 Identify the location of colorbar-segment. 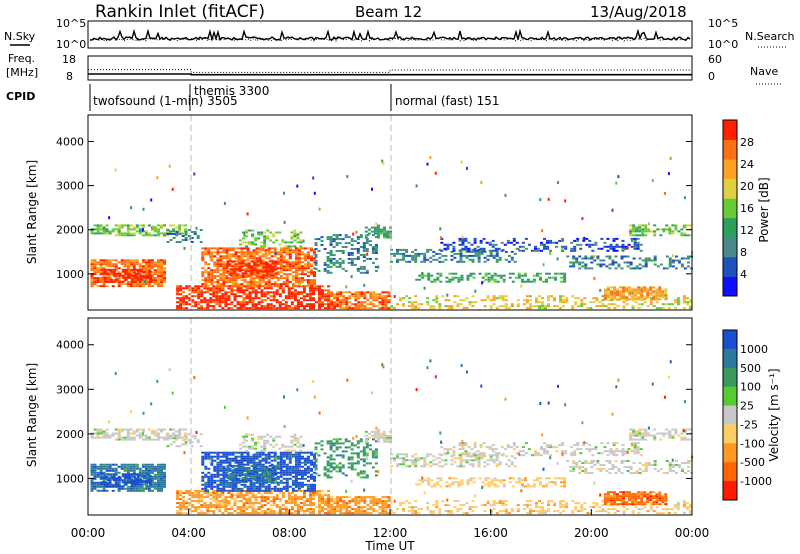
(730, 130).